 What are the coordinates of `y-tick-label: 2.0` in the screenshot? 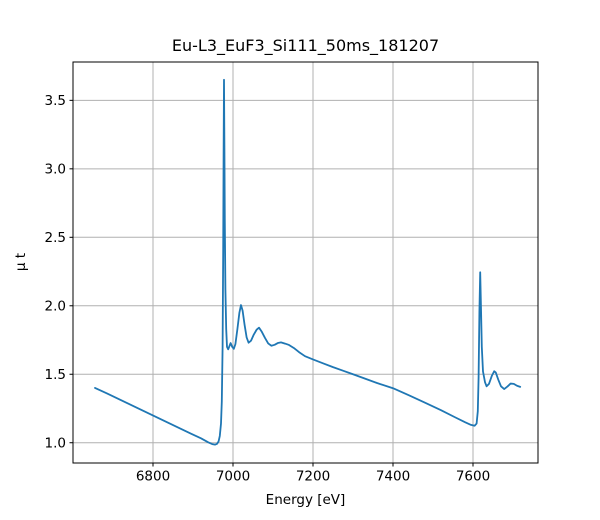 It's located at (55, 307).